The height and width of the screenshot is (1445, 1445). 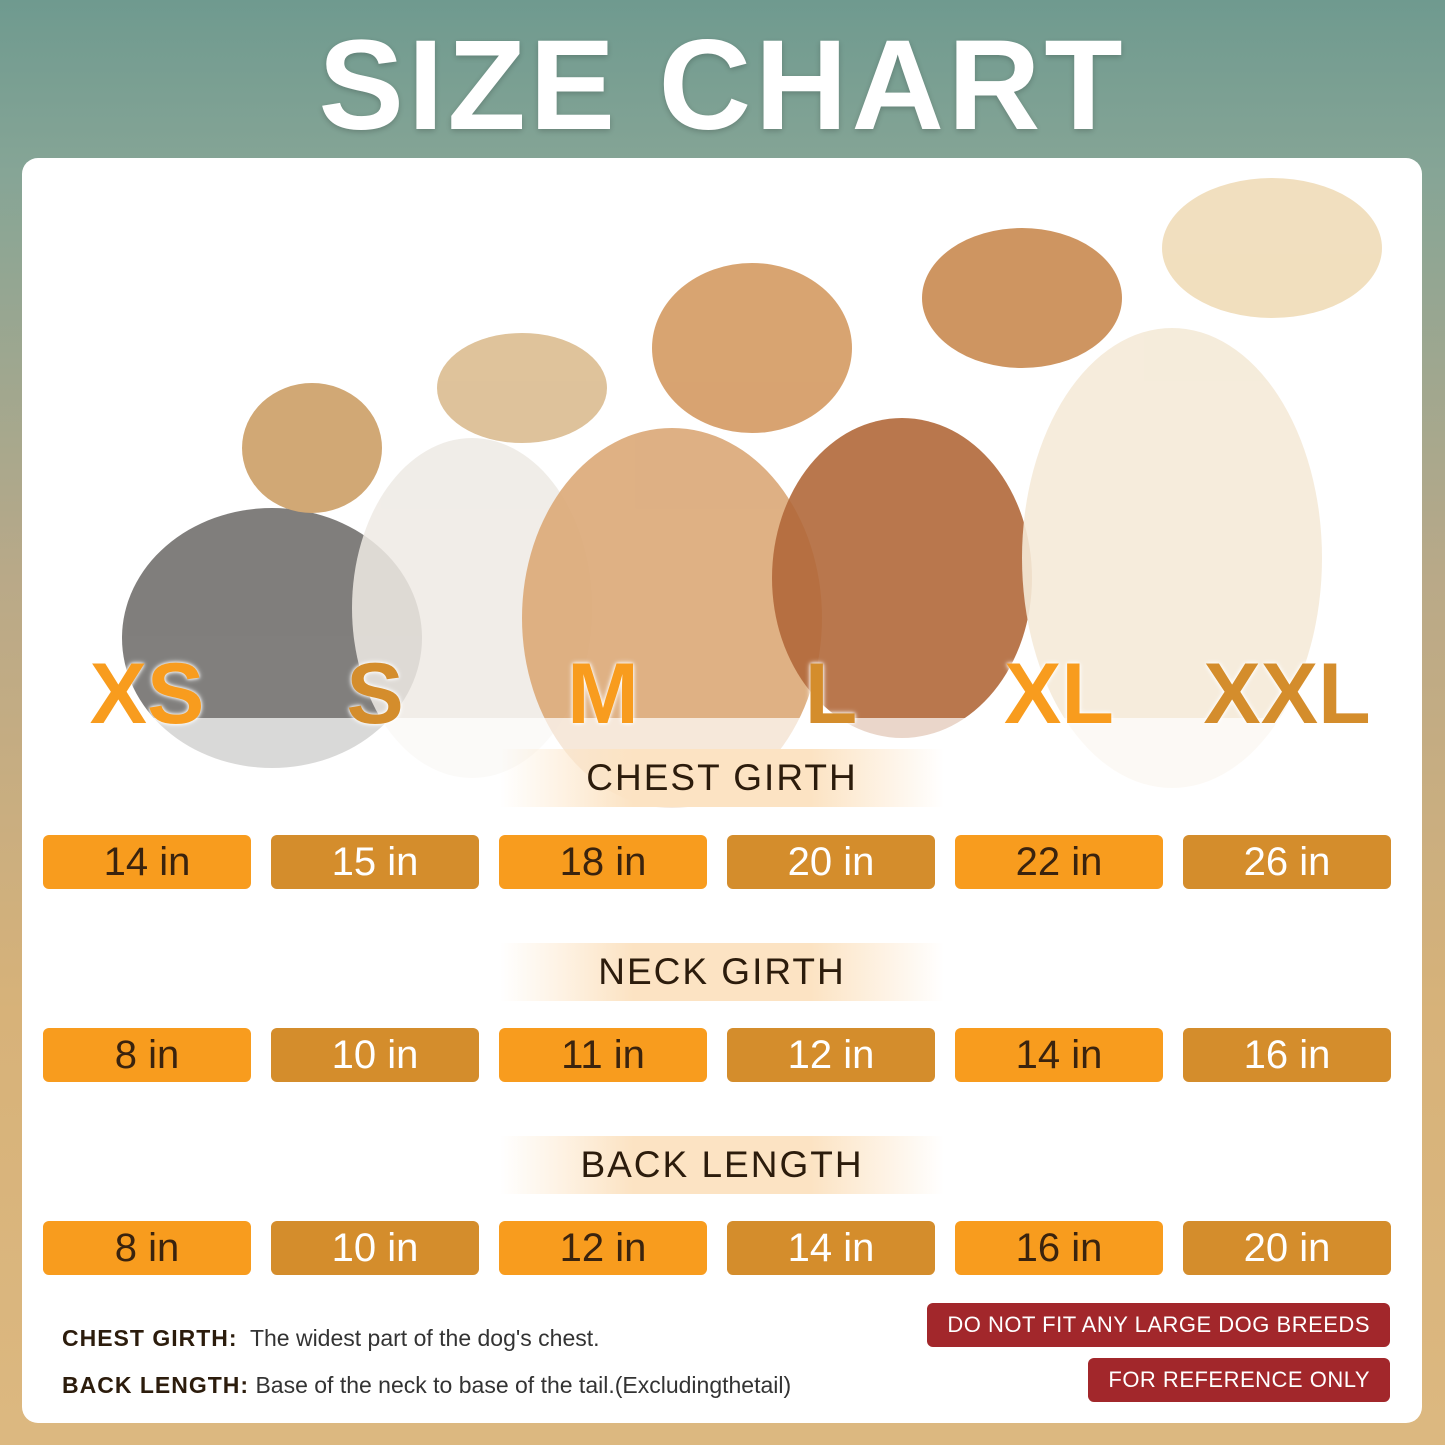 What do you see at coordinates (156, 1385) in the screenshot?
I see `note-term: BACK LENGTH:` at bounding box center [156, 1385].